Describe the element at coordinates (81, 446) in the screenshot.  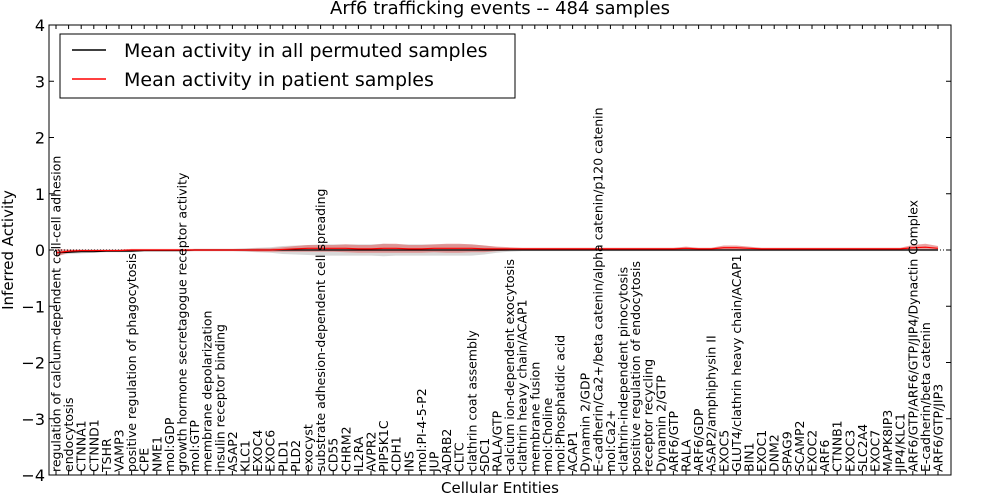
I see `x-tick-label: CTNNA1` at that location.